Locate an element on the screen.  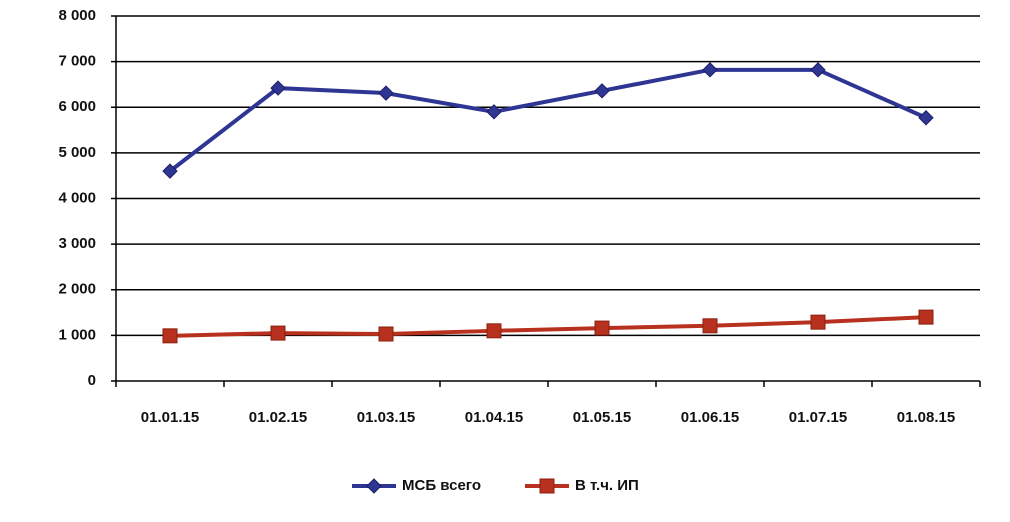
x-tick-label: 01.01.15 is located at coordinates (170, 417).